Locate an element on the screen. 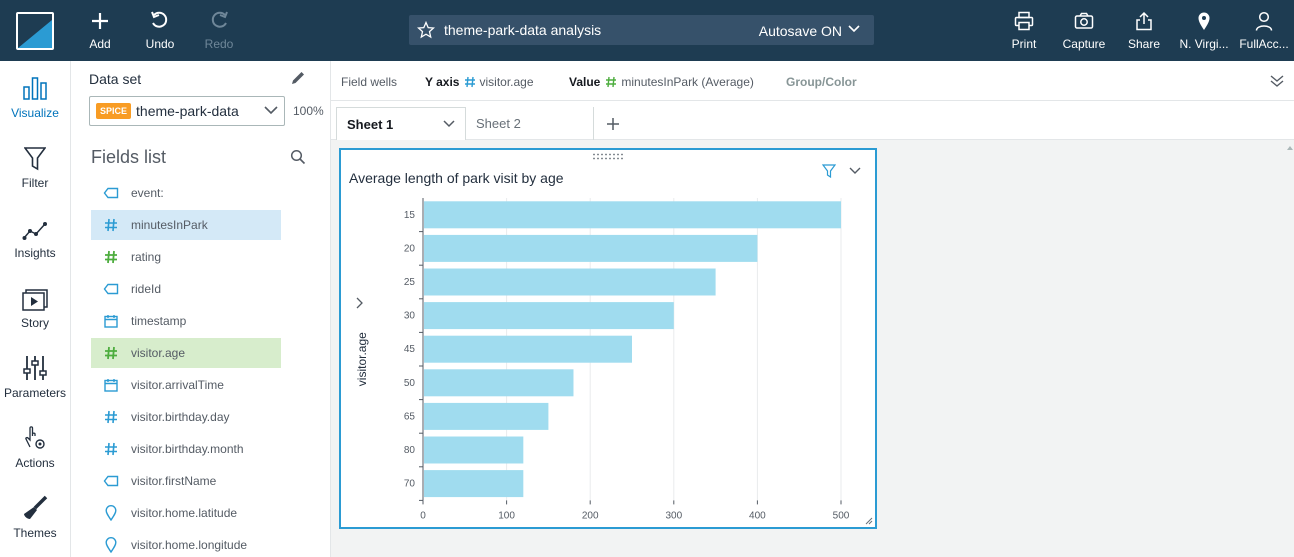 This screenshot has height=557, width=1294. tab-sheet-2-label: Sheet 2 is located at coordinates (498, 123).